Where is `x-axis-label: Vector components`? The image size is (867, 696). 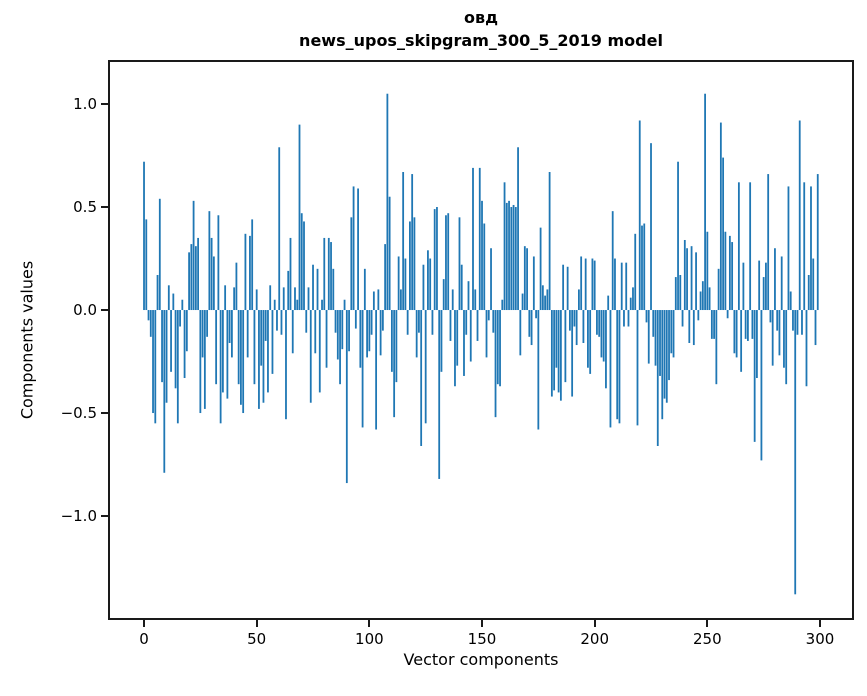 x-axis-label: Vector components is located at coordinates (481, 659).